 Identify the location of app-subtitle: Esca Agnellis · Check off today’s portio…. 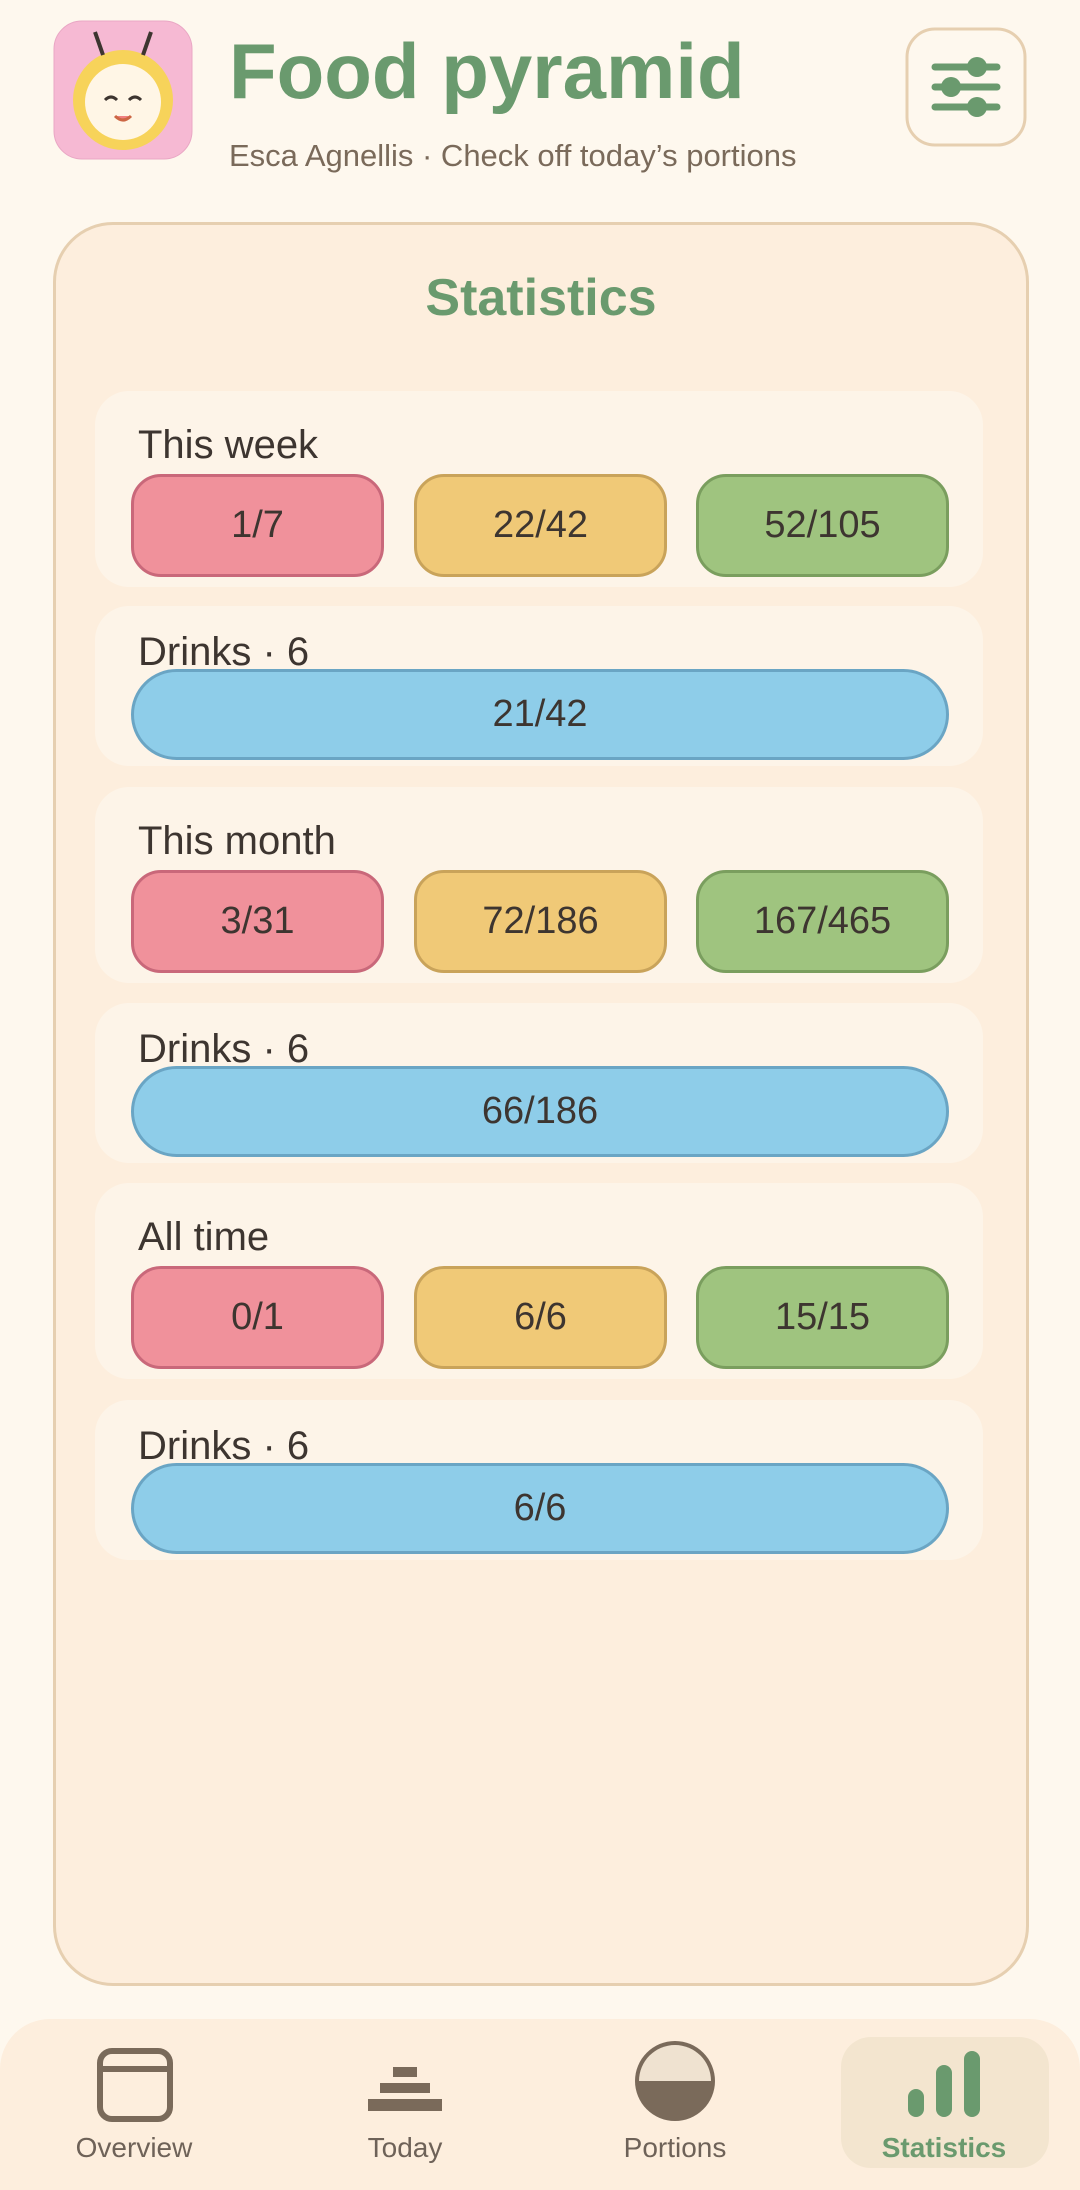
(513, 155).